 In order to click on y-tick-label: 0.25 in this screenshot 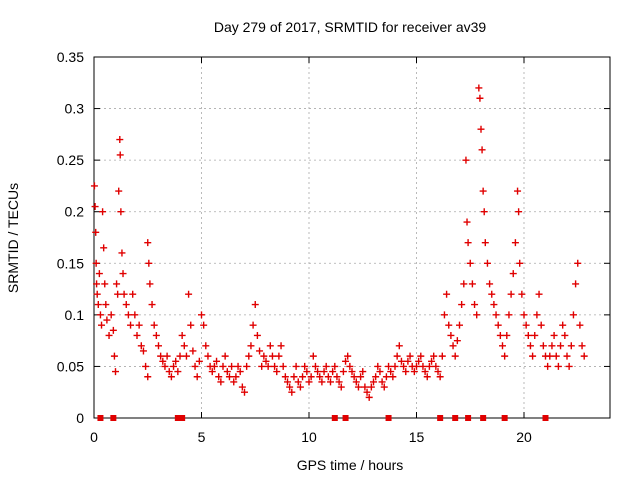, I will do `click(70, 160)`.